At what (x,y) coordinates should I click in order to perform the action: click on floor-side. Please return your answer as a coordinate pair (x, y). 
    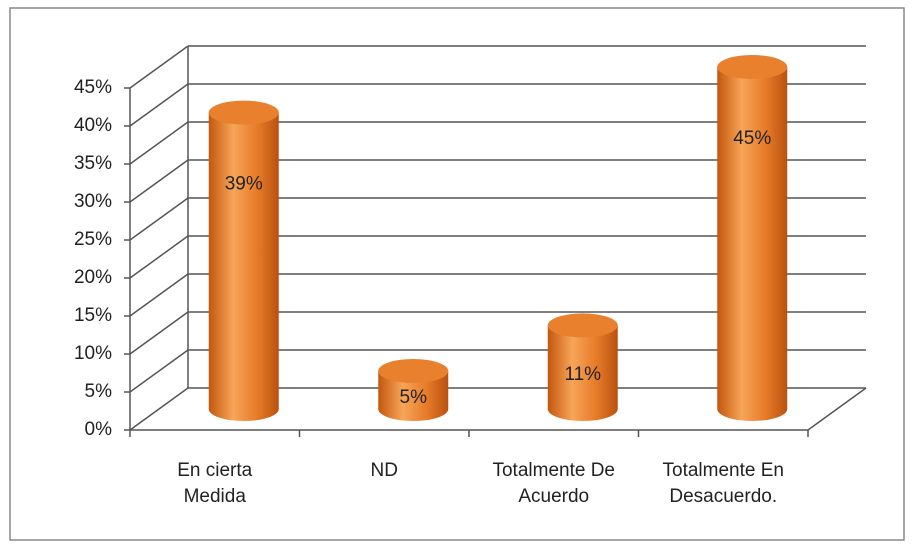
    Looking at the image, I should click on (837, 409).